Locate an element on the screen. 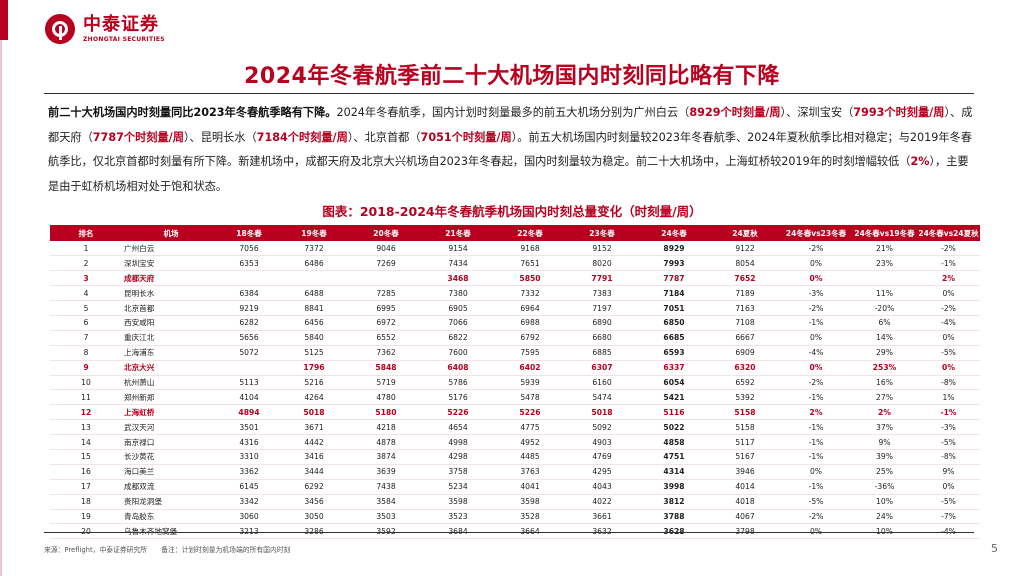  table-cell: 17 is located at coordinates (86, 487).